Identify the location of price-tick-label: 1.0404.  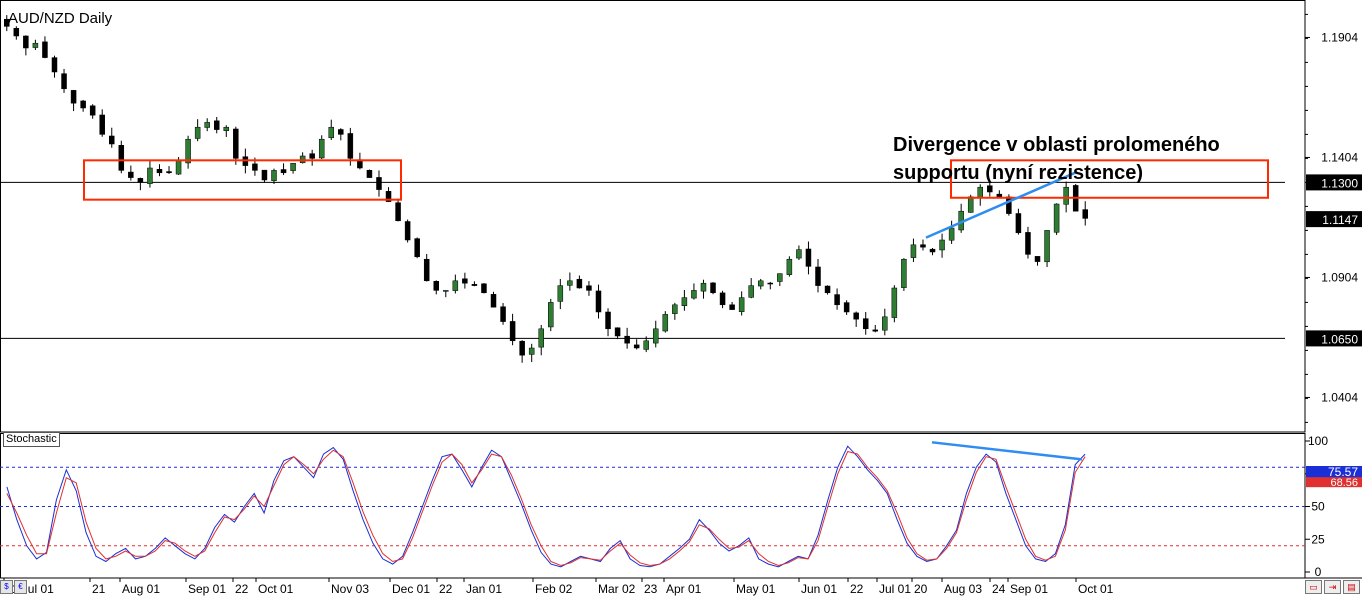
(1339, 397).